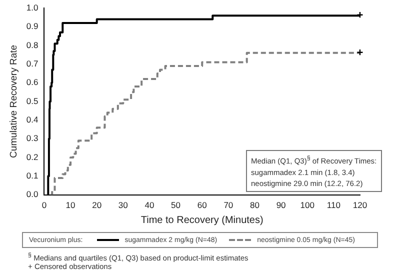 This screenshot has width=400, height=274. Describe the element at coordinates (32, 138) in the screenshot. I see `y-tick-label: 0.3` at that location.